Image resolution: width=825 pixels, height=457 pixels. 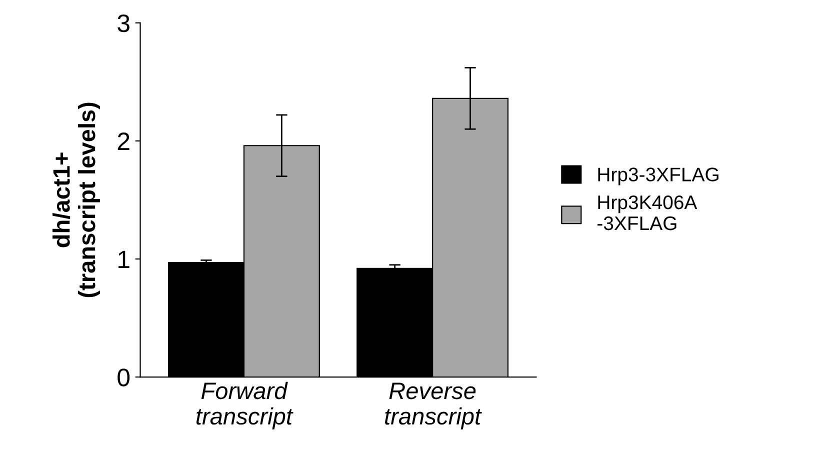 What do you see at coordinates (124, 259) in the screenshot?
I see `y-tick-label: 1` at bounding box center [124, 259].